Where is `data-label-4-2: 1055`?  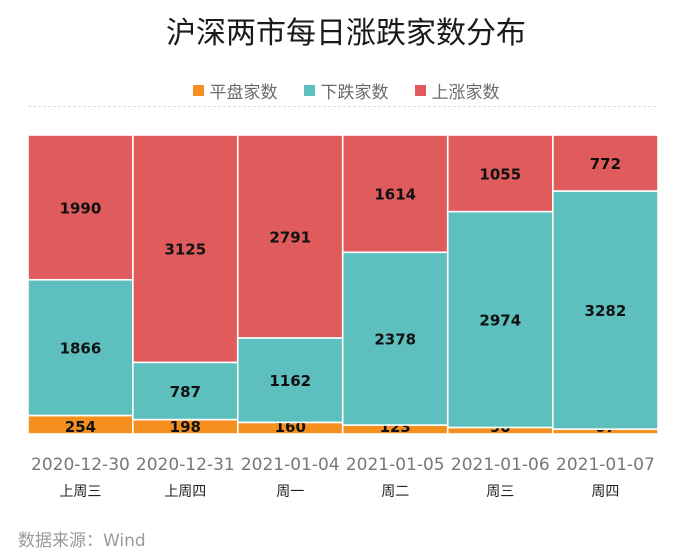 data-label-4-2: 1055 is located at coordinates (500, 174).